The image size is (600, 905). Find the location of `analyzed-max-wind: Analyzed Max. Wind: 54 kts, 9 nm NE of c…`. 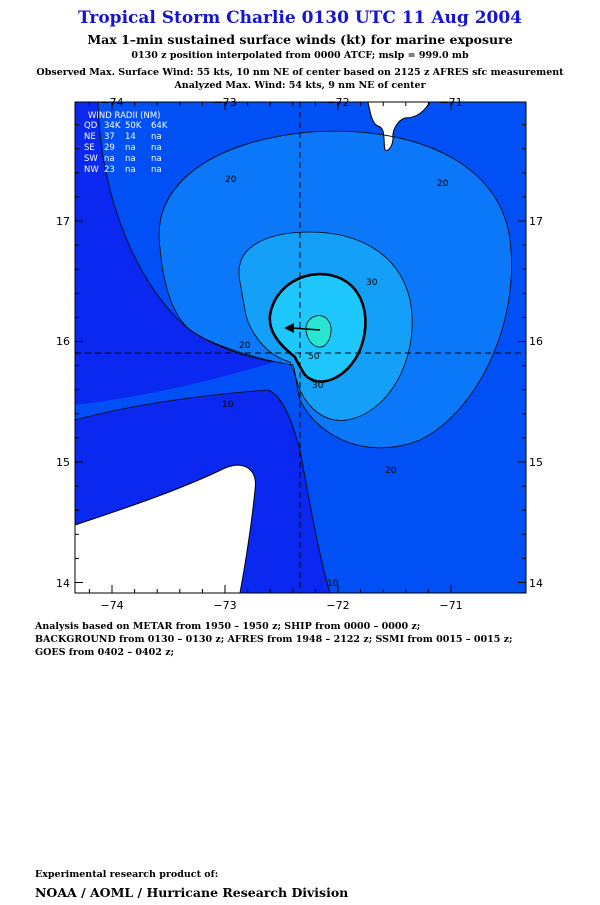

analyzed-max-wind: Analyzed Max. Wind: 54 kts, 9 nm NE of c… is located at coordinates (300, 85).